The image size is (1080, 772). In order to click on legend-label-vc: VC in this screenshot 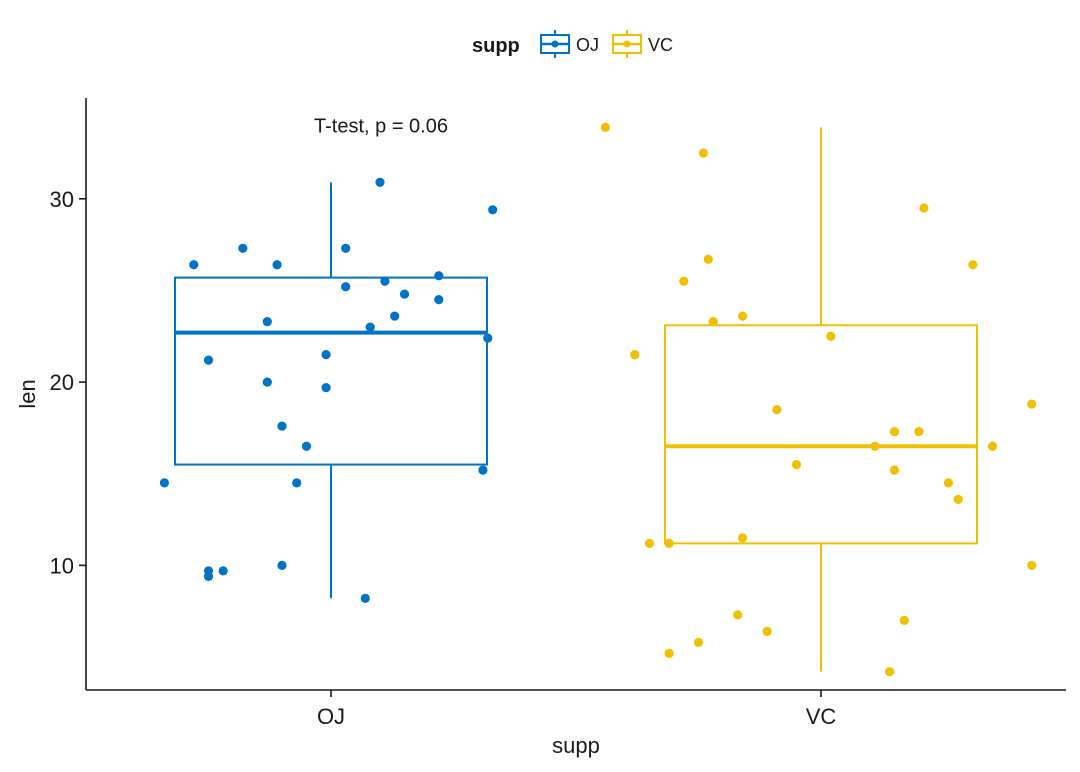, I will do `click(660, 45)`.